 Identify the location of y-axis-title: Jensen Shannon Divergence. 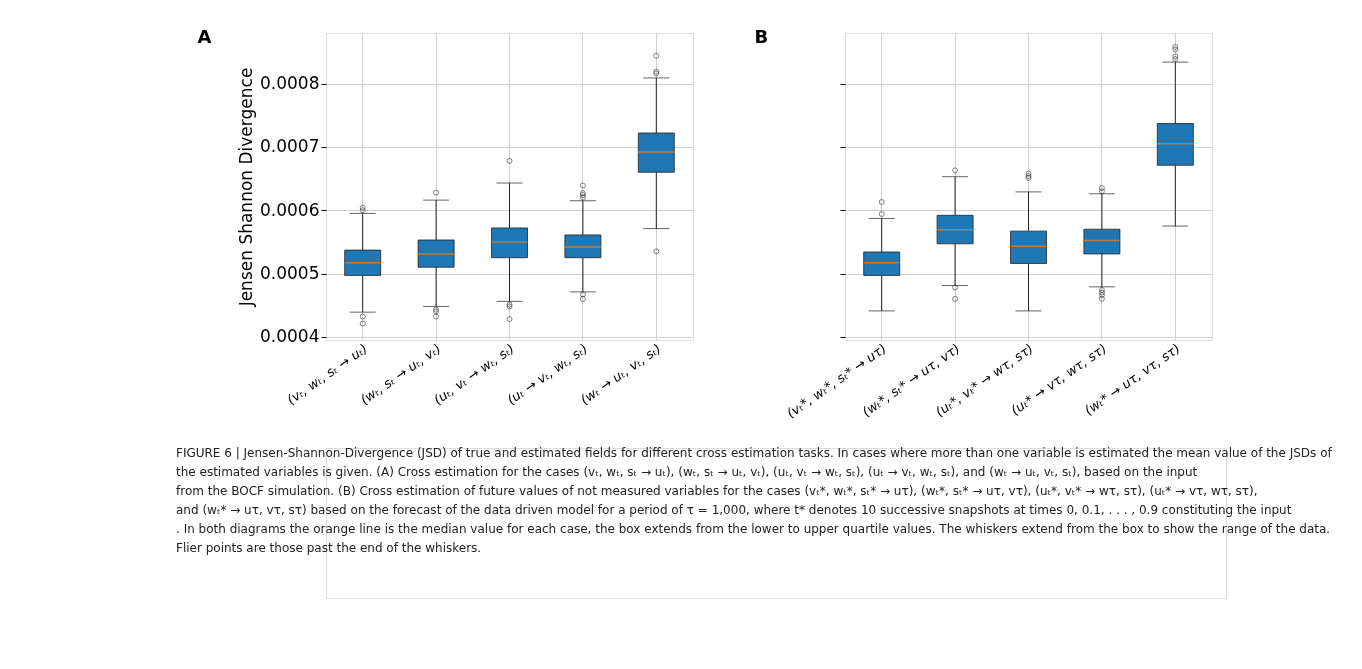
(246, 187).